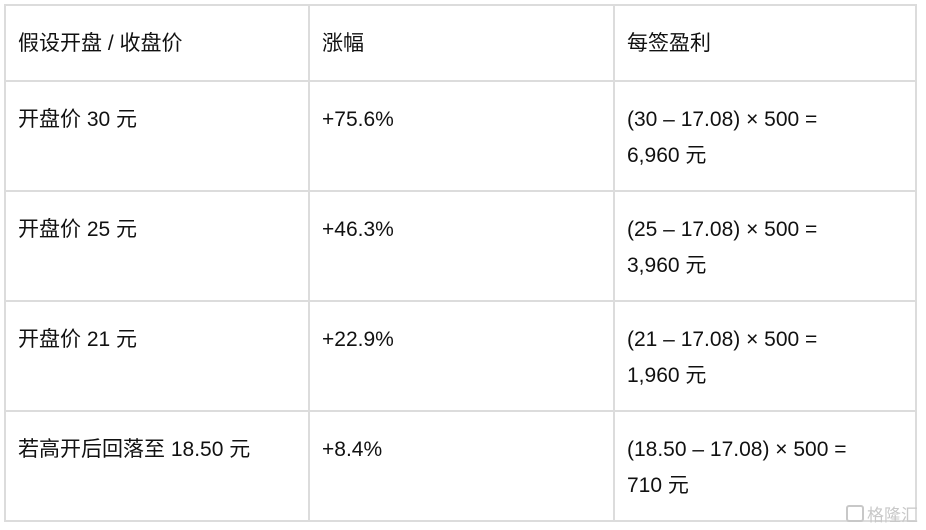 This screenshot has height=530, width=926. I want to click on change-cell: +8.4%, so click(461, 466).